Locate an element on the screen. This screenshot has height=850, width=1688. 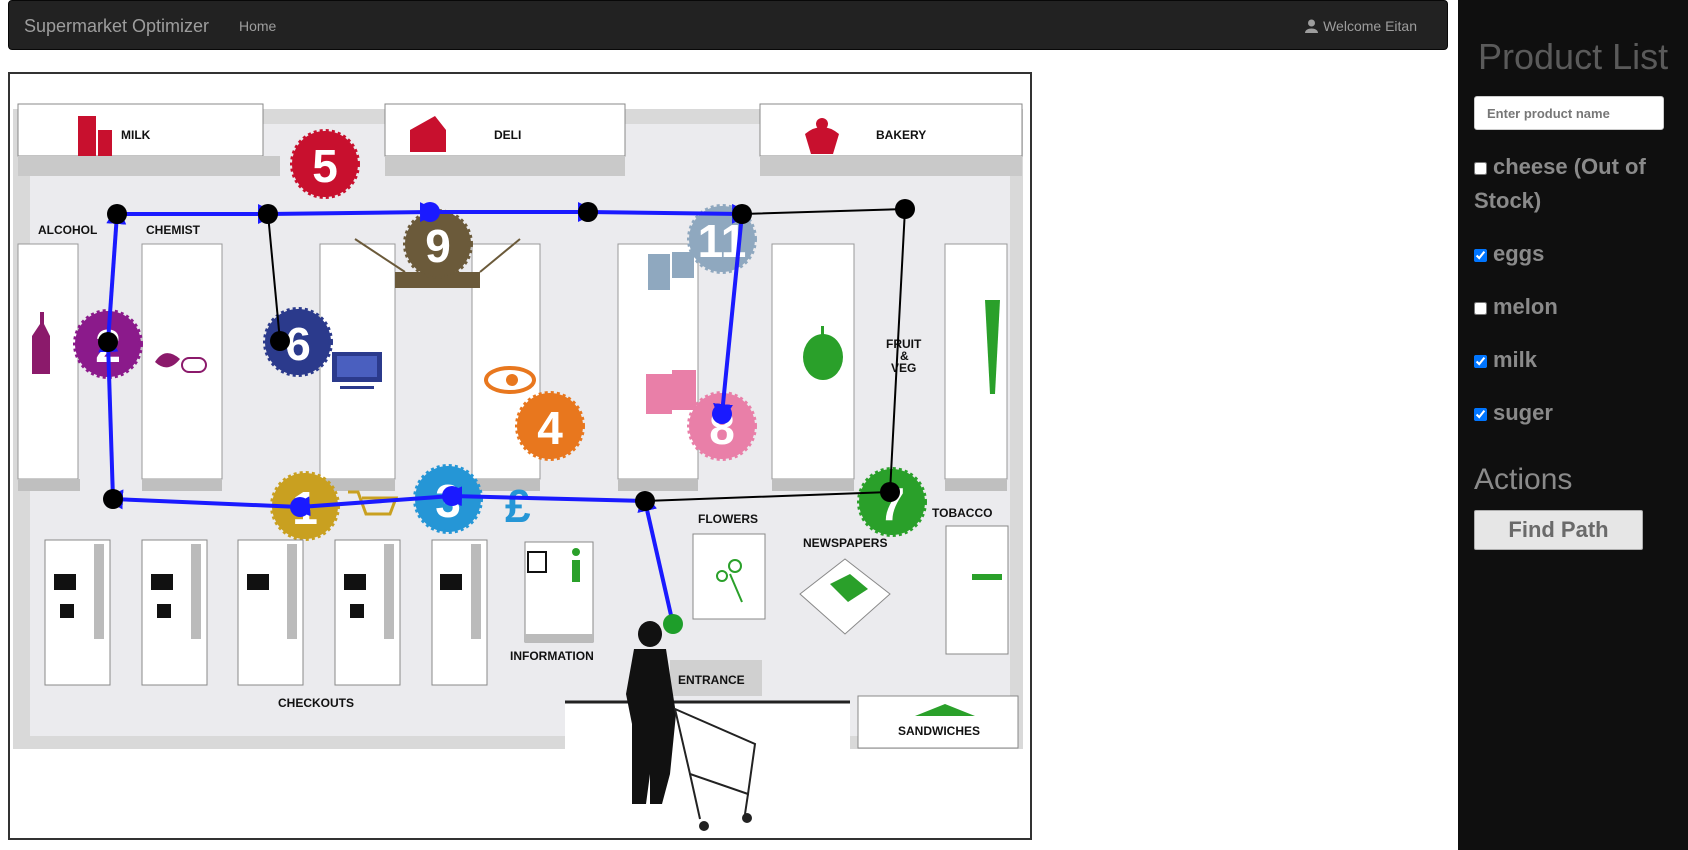
product-list-title: Product List is located at coordinates (1573, 56).